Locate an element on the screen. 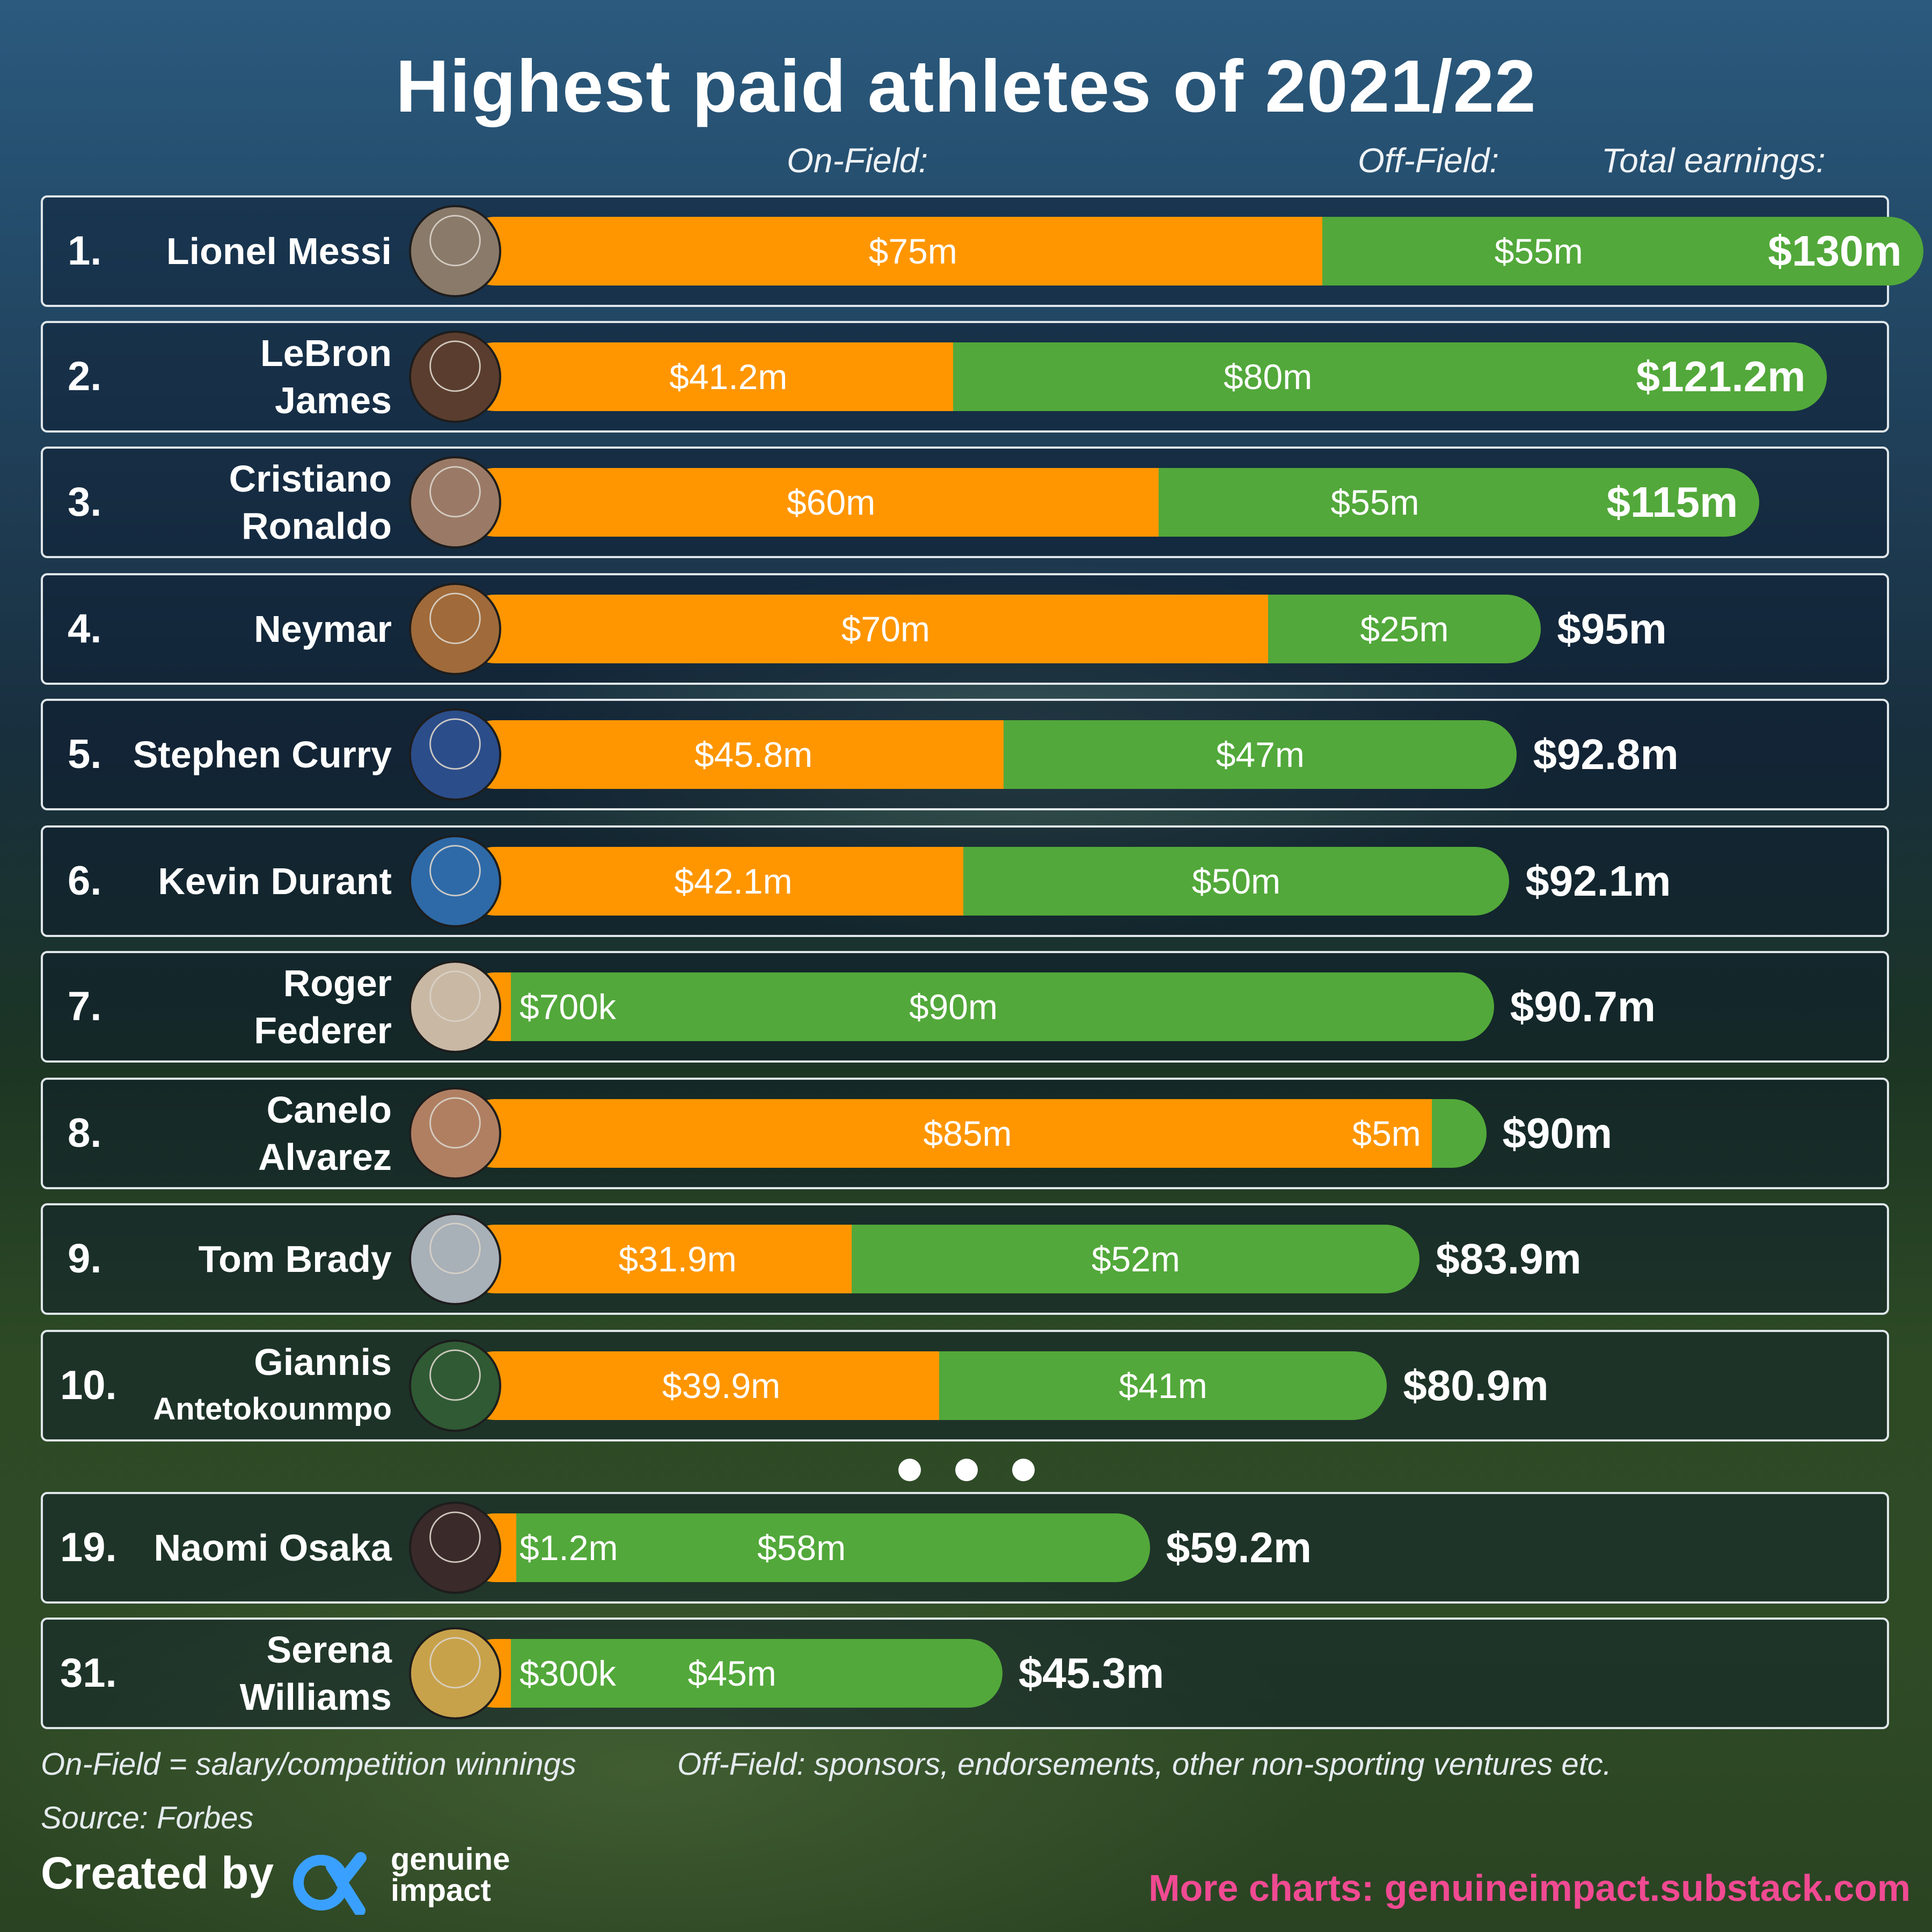  off-field-value: $47m is located at coordinates (1260, 754).